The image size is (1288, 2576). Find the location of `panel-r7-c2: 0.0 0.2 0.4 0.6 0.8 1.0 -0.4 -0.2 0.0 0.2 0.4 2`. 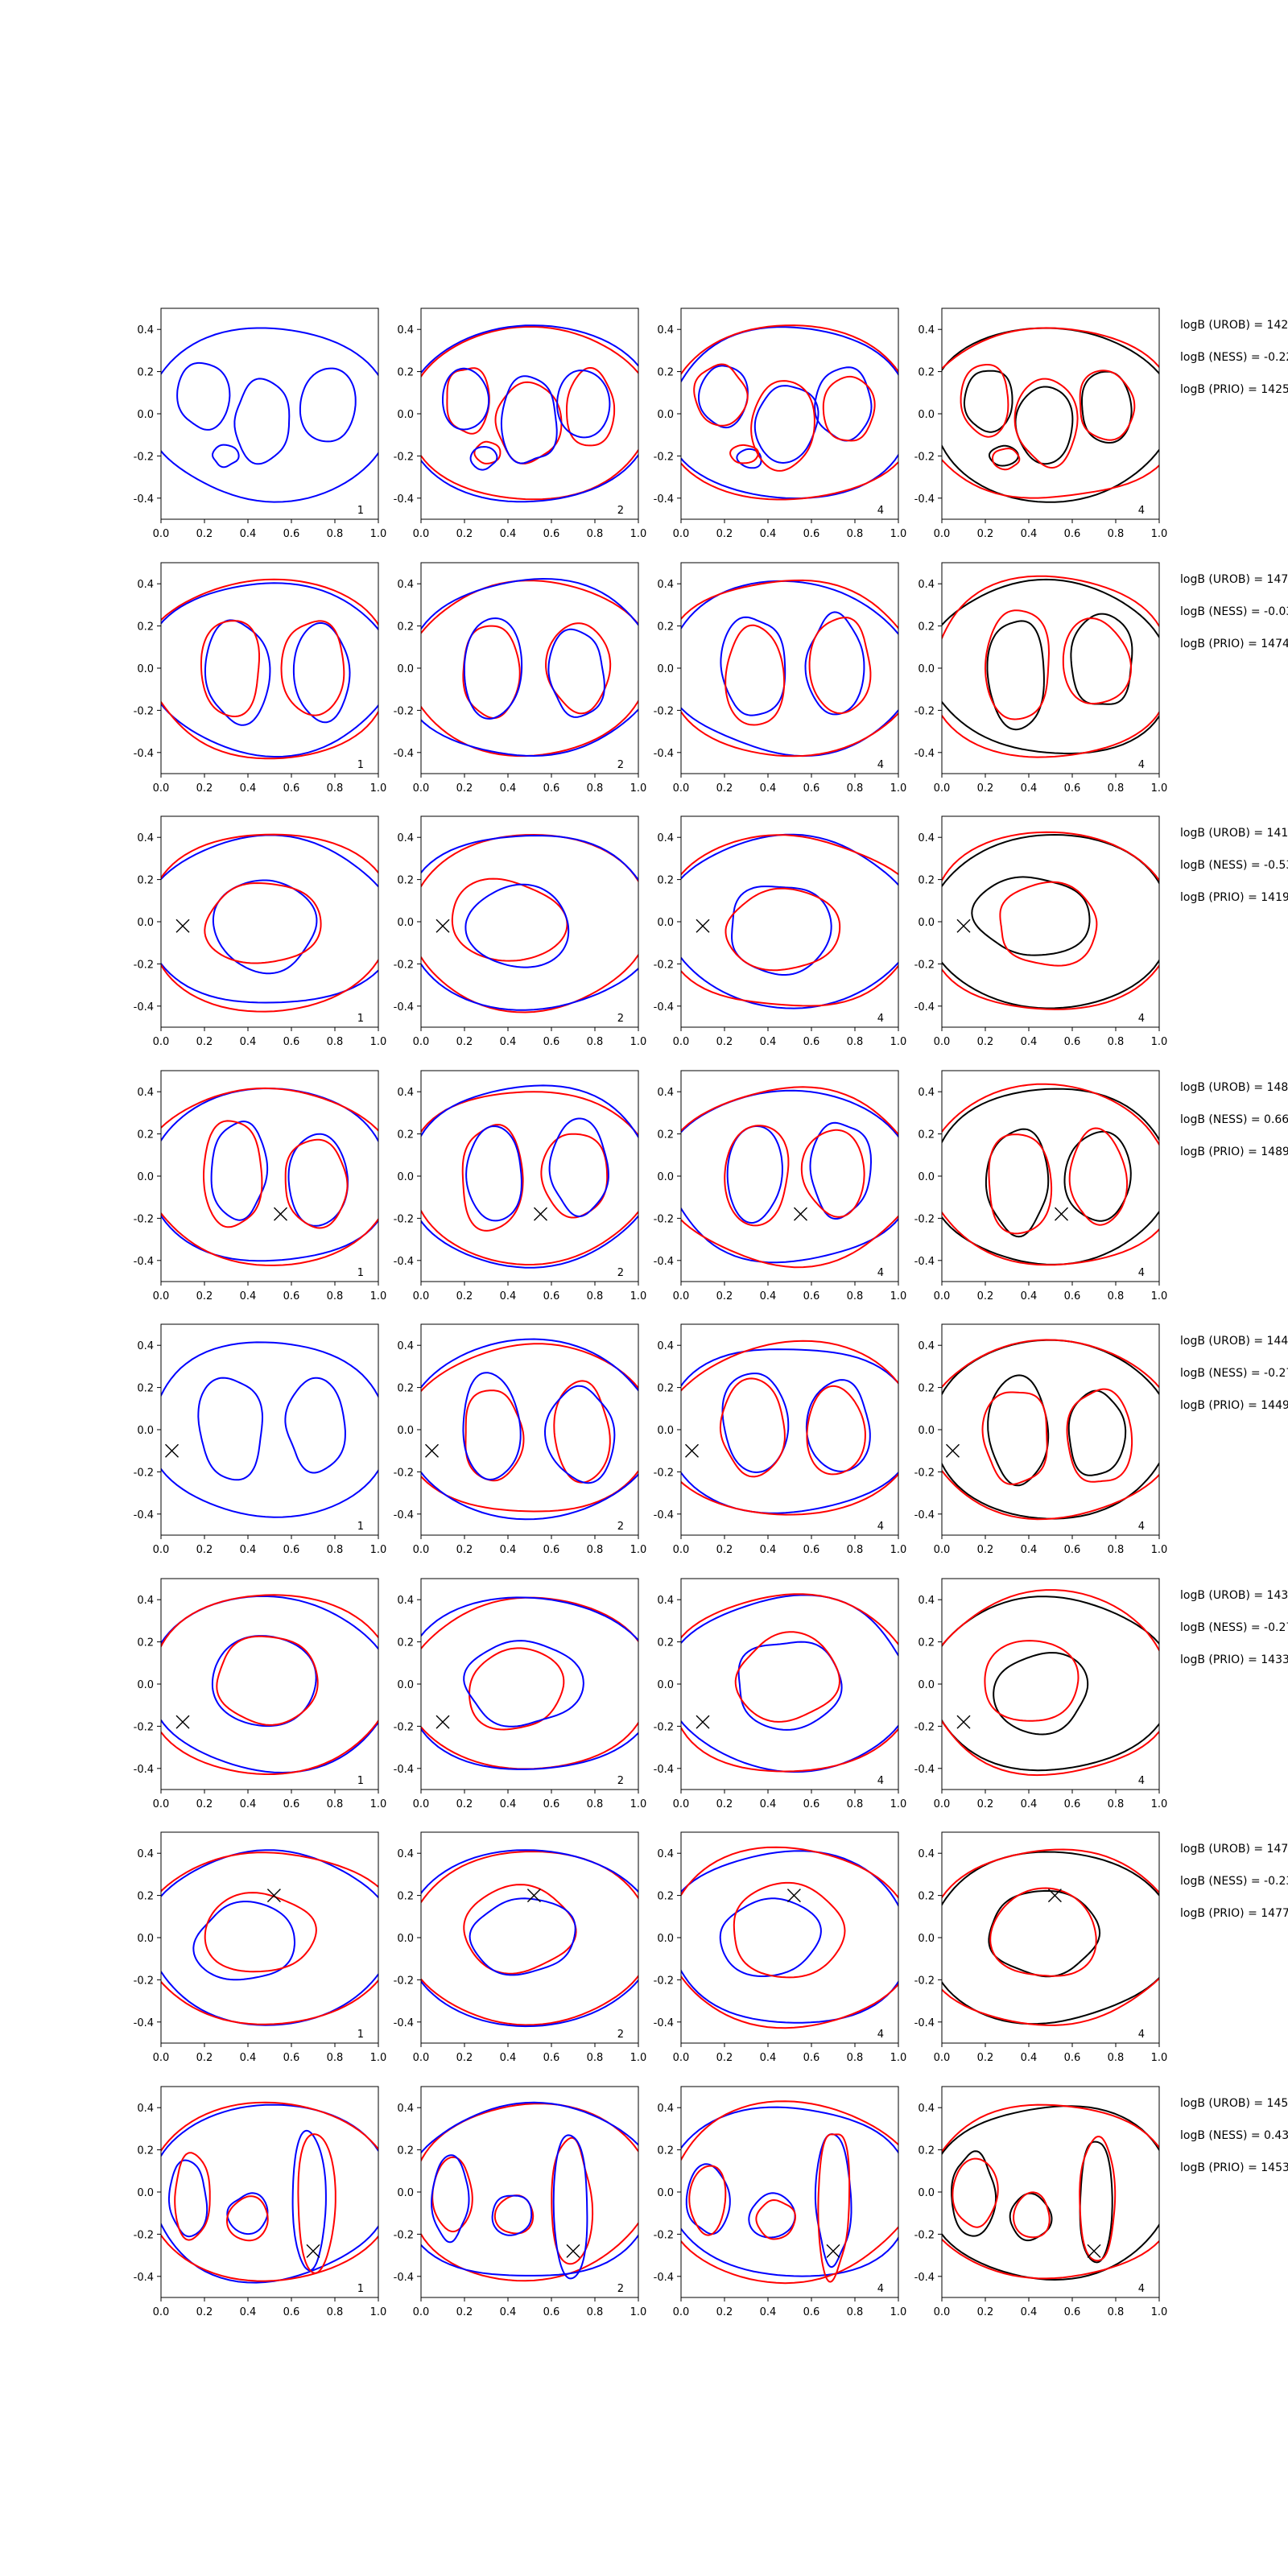

panel-r7-c2: 0.0 0.2 0.4 0.6 0.8 1.0 -0.4 -0.2 0.0 0.2 0.4 2 is located at coordinates (520, 1947).